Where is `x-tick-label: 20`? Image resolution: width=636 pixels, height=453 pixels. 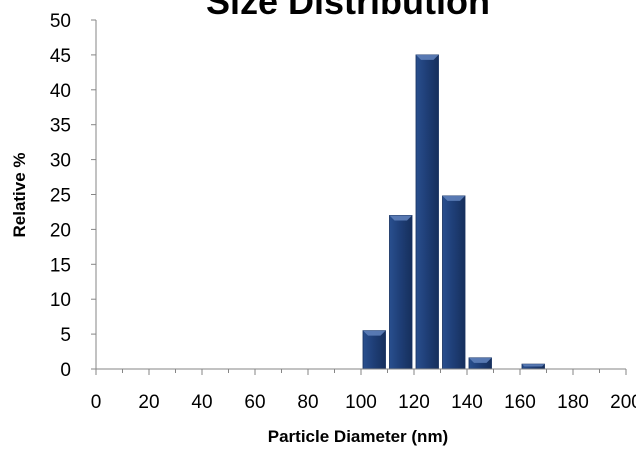 x-tick-label: 20 is located at coordinates (148, 402).